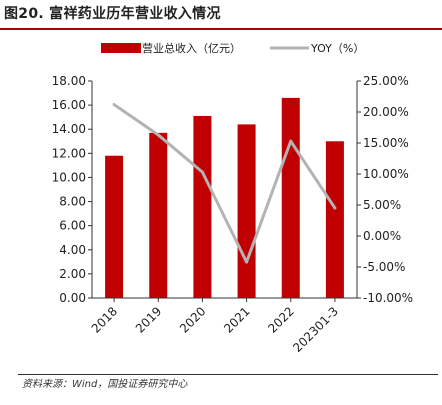  What do you see at coordinates (386, 81) in the screenshot?
I see `right-tick-label: 25.00%` at bounding box center [386, 81].